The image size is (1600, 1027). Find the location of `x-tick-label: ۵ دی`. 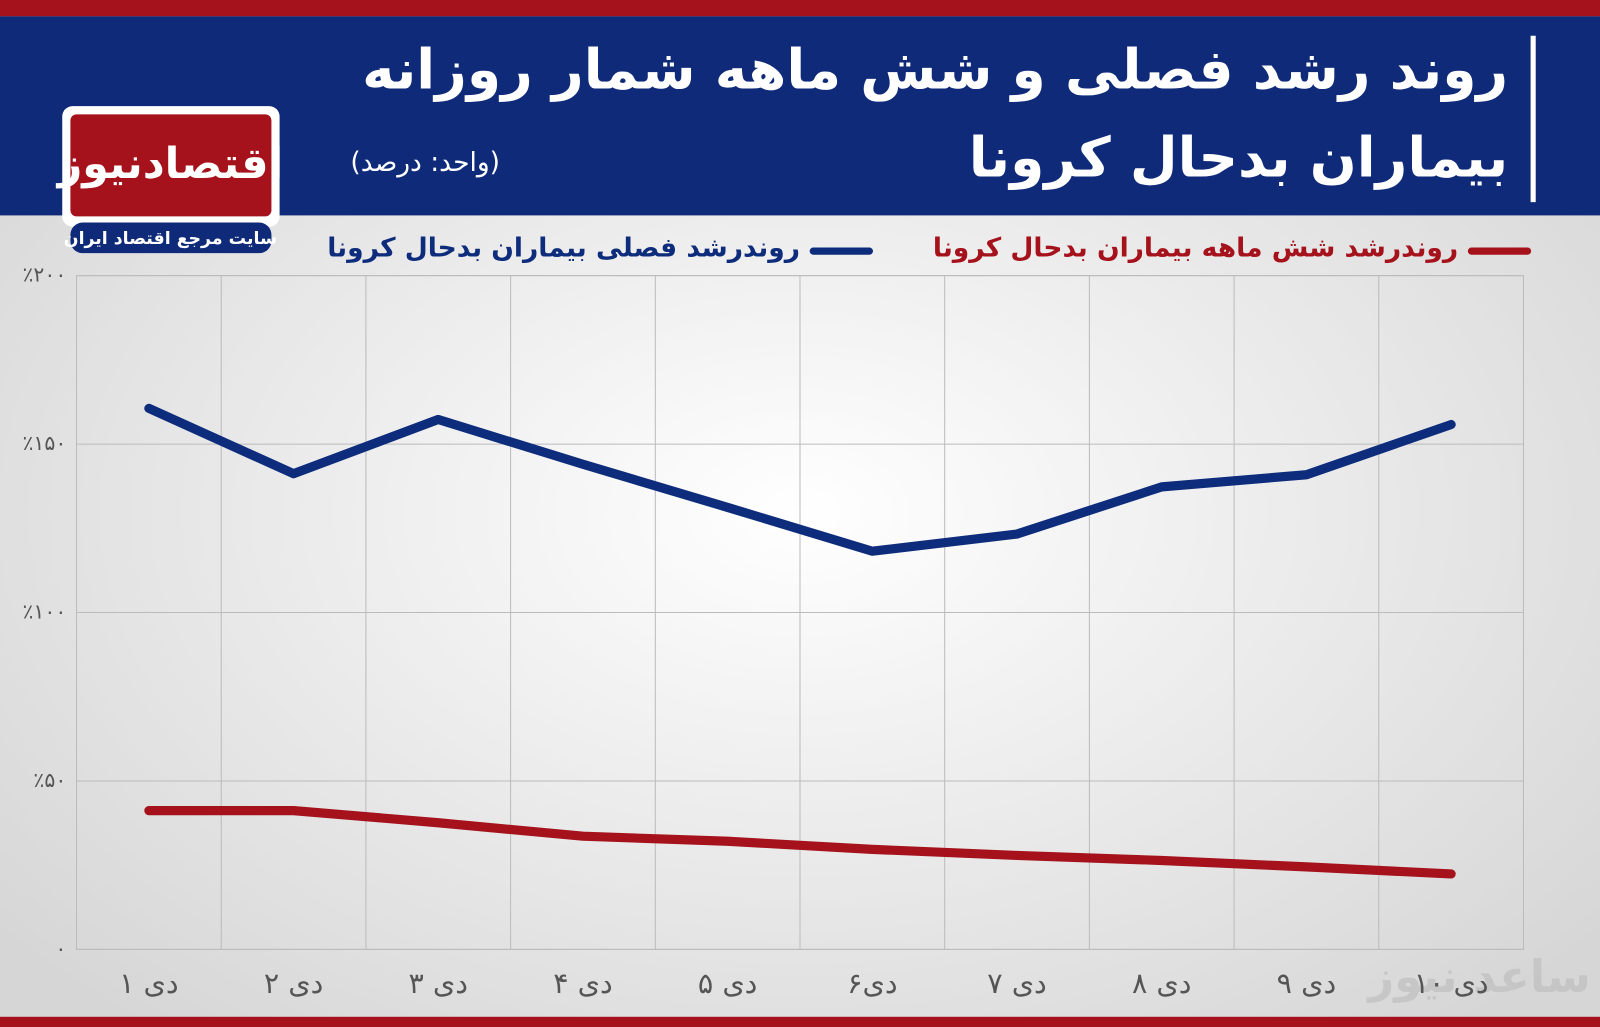

x-tick-label: ۵ دی is located at coordinates (727, 983).